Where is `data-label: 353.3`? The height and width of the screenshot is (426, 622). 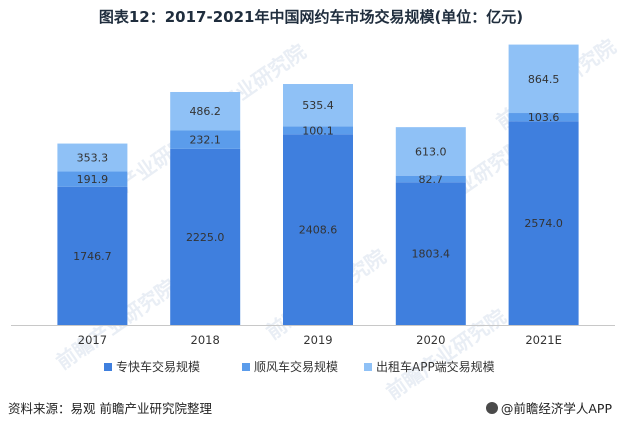 data-label: 353.3 is located at coordinates (93, 158).